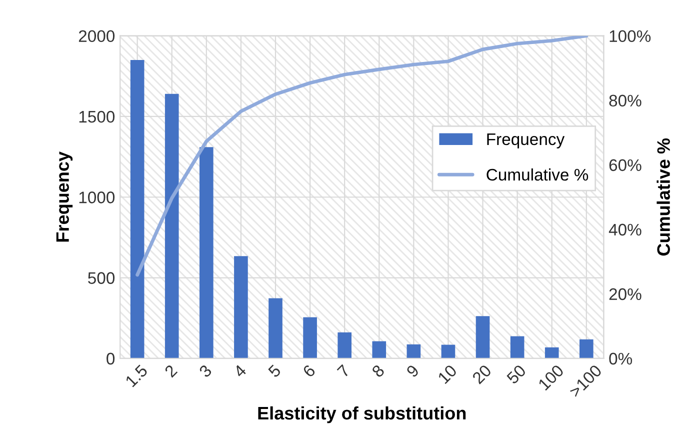 Image resolution: width=686 pixels, height=448 pixels. What do you see at coordinates (663, 197) in the screenshot?
I see `y2-axis-title: Cumulative %` at bounding box center [663, 197].